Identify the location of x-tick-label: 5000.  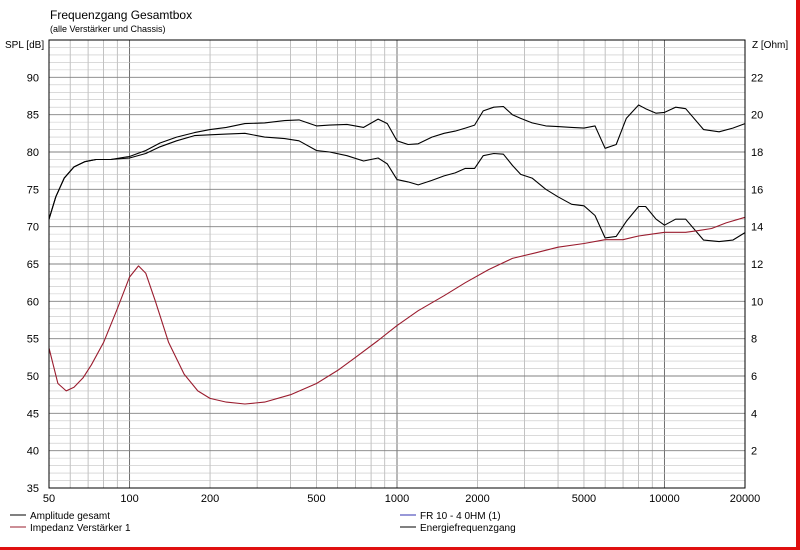
(584, 499).